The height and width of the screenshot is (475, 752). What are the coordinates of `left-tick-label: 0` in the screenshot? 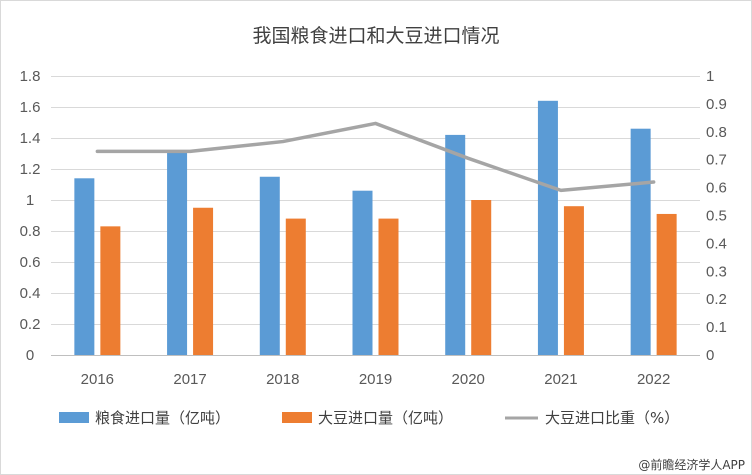 It's located at (30, 355).